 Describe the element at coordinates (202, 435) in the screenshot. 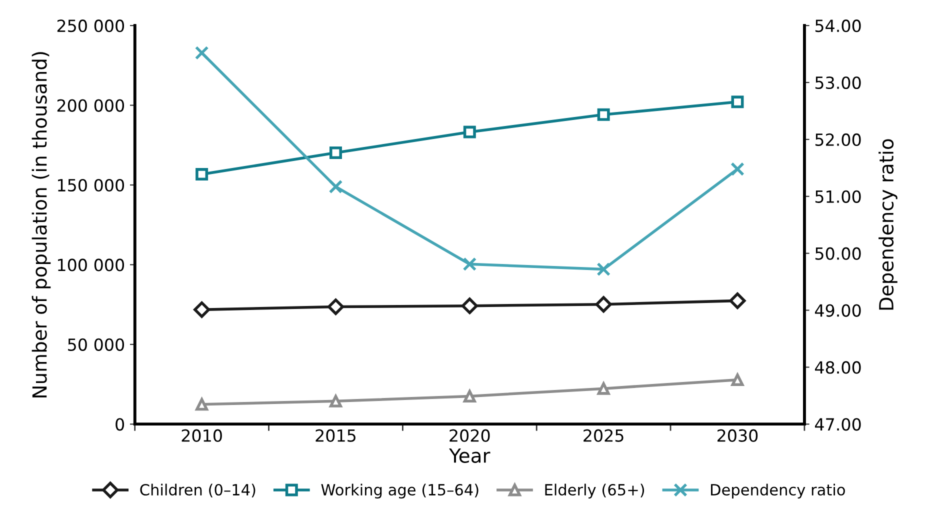

I see `x-tick-label: 2010` at that location.